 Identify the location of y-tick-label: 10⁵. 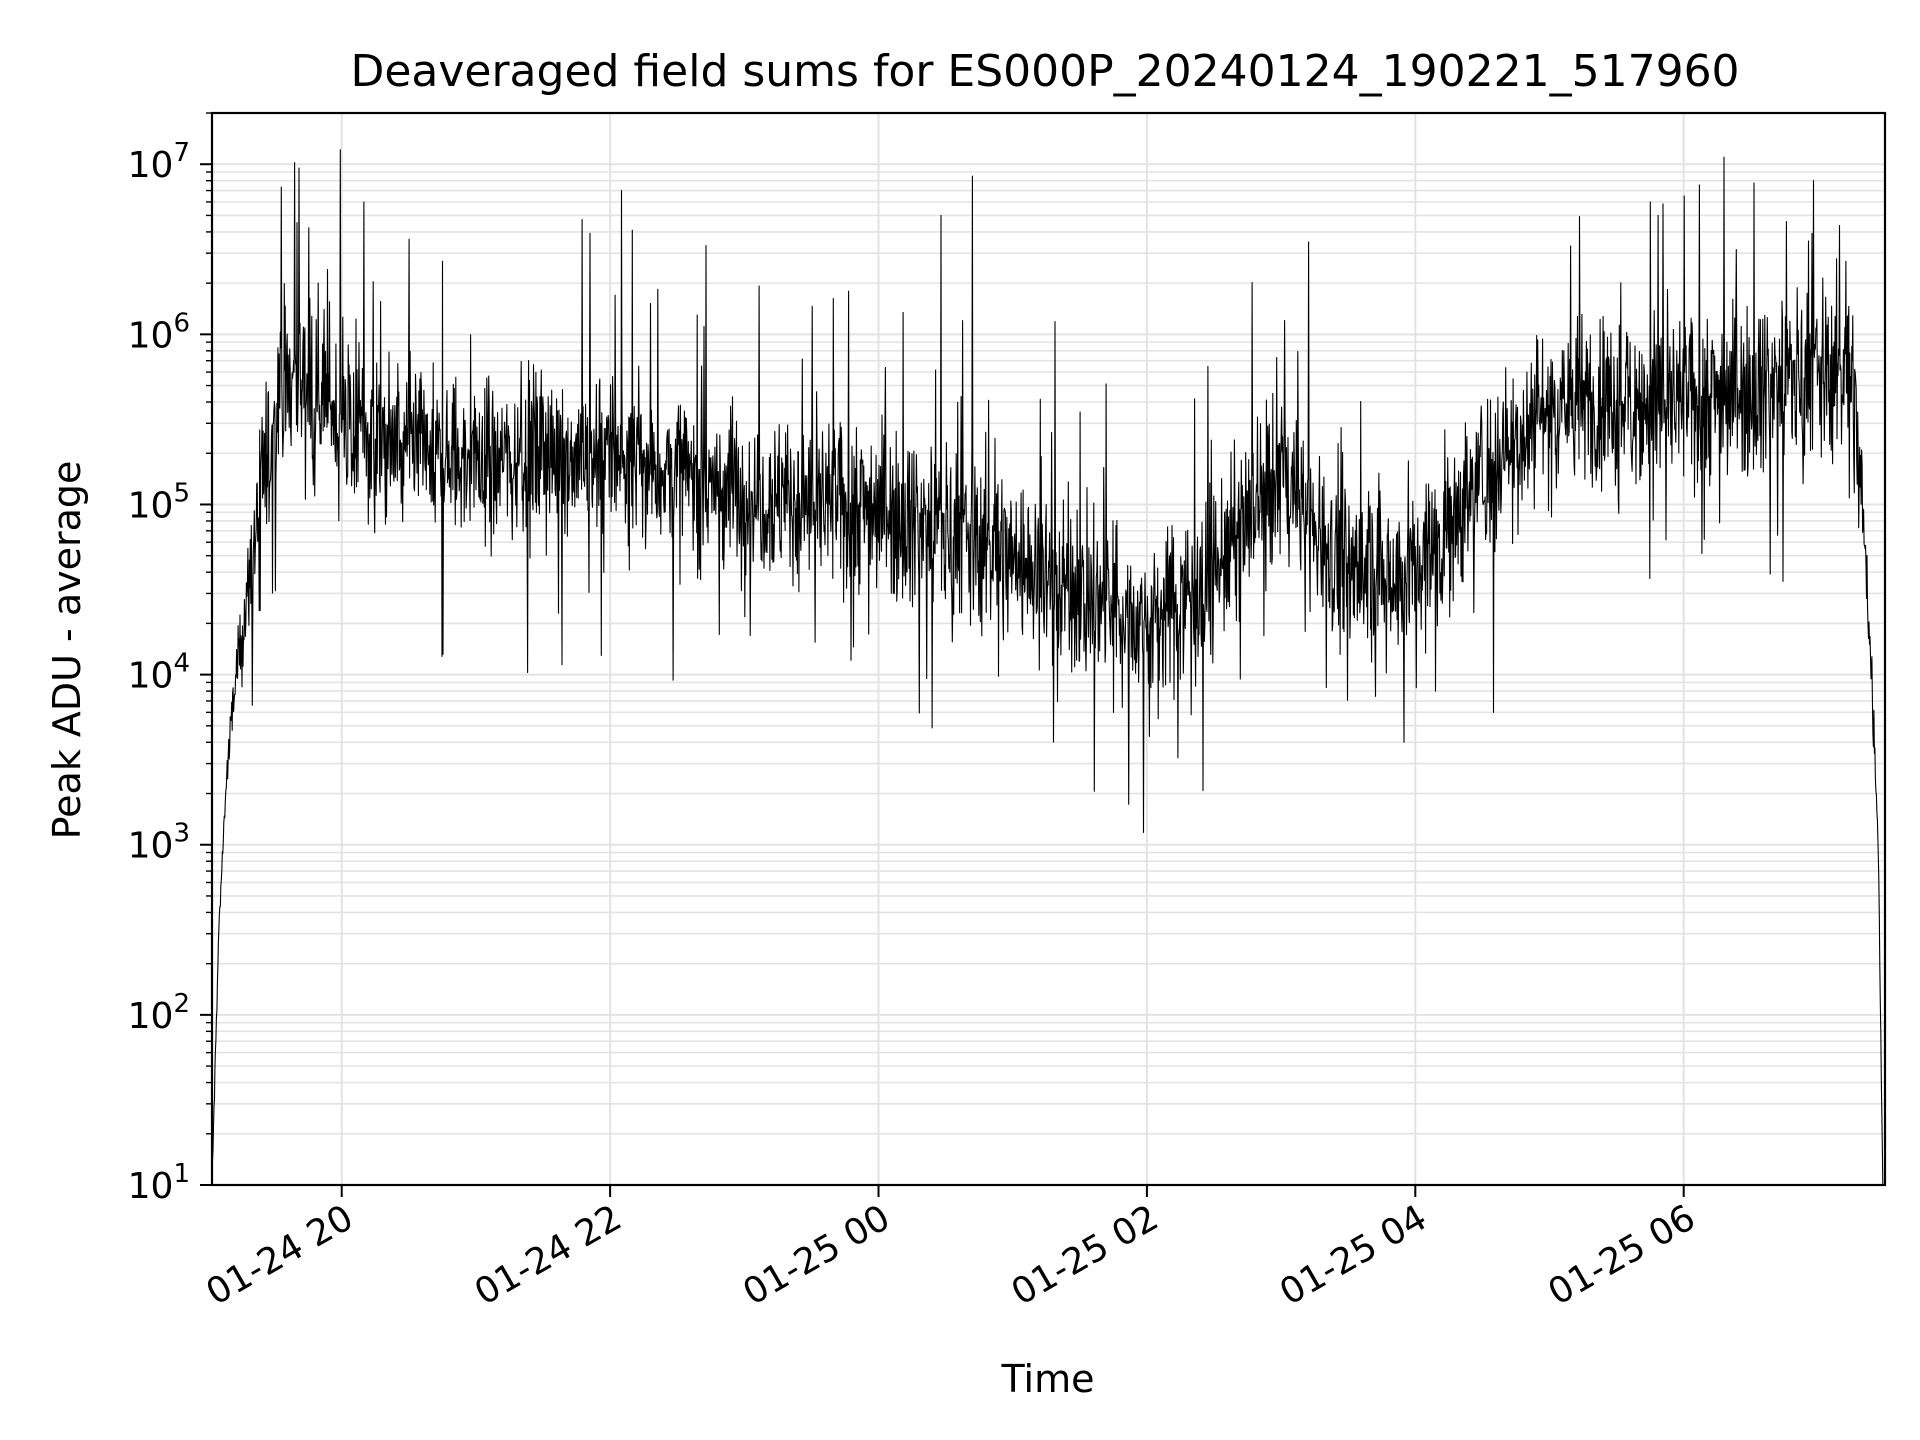
(159, 502).